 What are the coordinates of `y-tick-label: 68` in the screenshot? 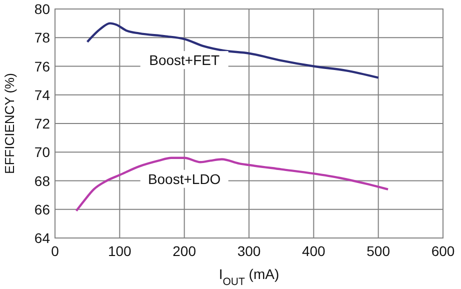 It's located at (42, 180).